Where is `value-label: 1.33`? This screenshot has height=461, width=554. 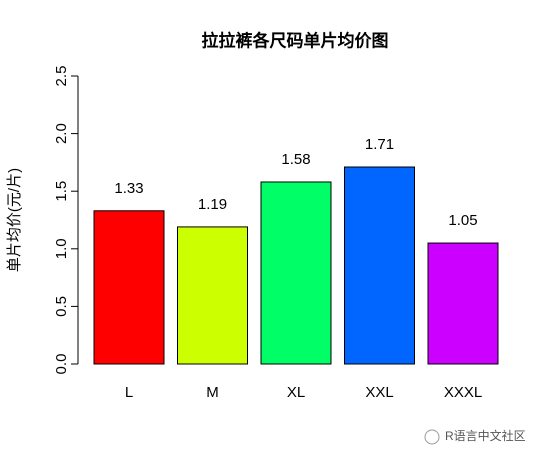 value-label: 1.33 is located at coordinates (128, 188).